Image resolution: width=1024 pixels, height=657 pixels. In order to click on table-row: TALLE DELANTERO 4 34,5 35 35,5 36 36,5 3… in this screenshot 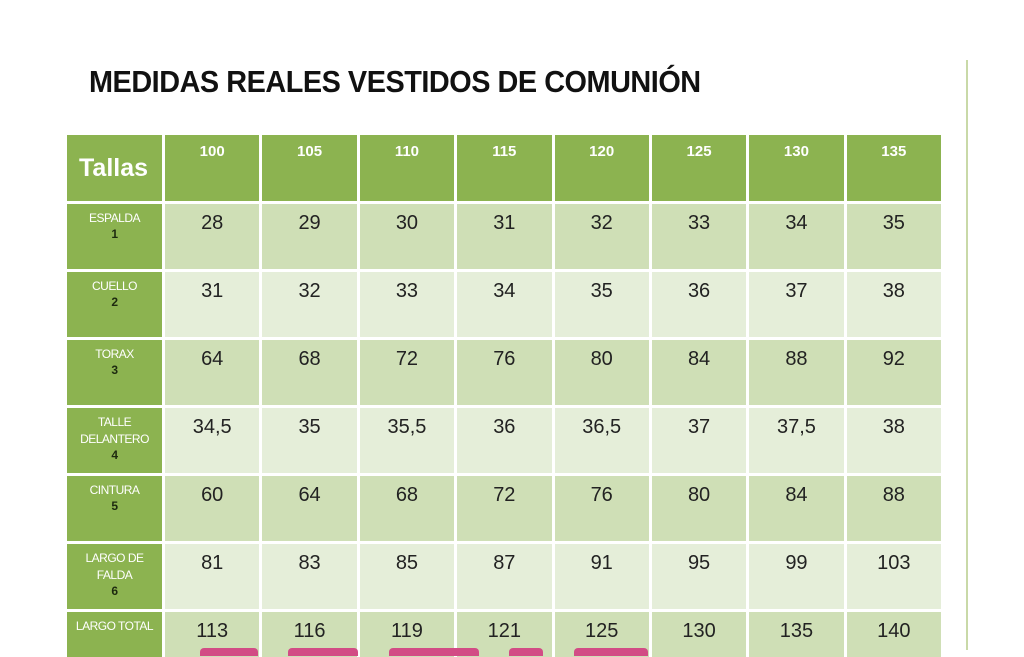, I will do `click(504, 440)`.